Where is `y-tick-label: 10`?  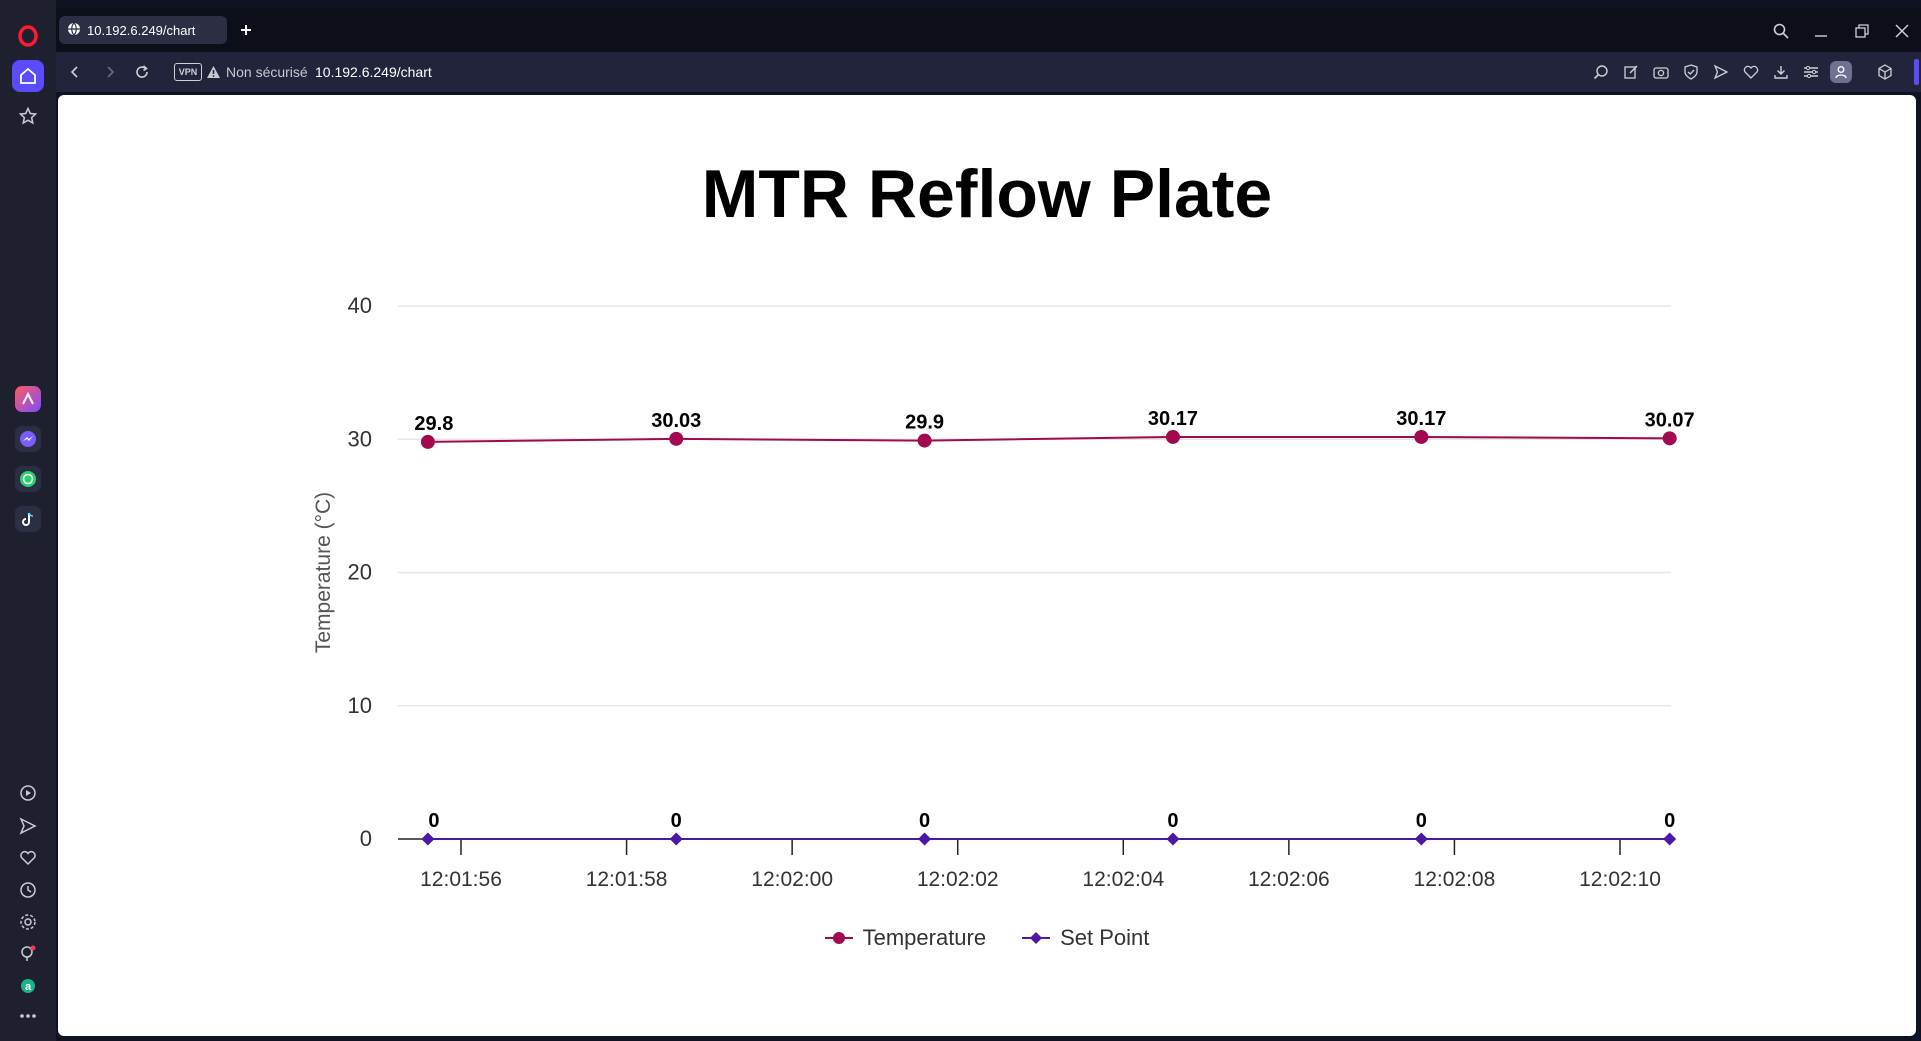 y-tick-label: 10 is located at coordinates (360, 705).